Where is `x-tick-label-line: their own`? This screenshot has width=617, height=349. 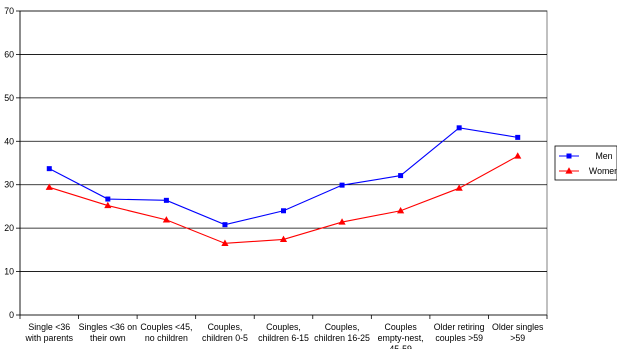 x-tick-label-line: their own is located at coordinates (108, 338).